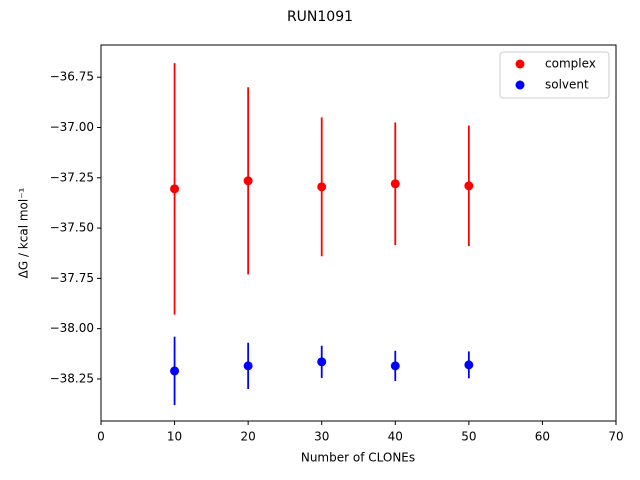 This screenshot has height=480, width=640. Describe the element at coordinates (395, 437) in the screenshot. I see `x-tick-label: 40` at that location.